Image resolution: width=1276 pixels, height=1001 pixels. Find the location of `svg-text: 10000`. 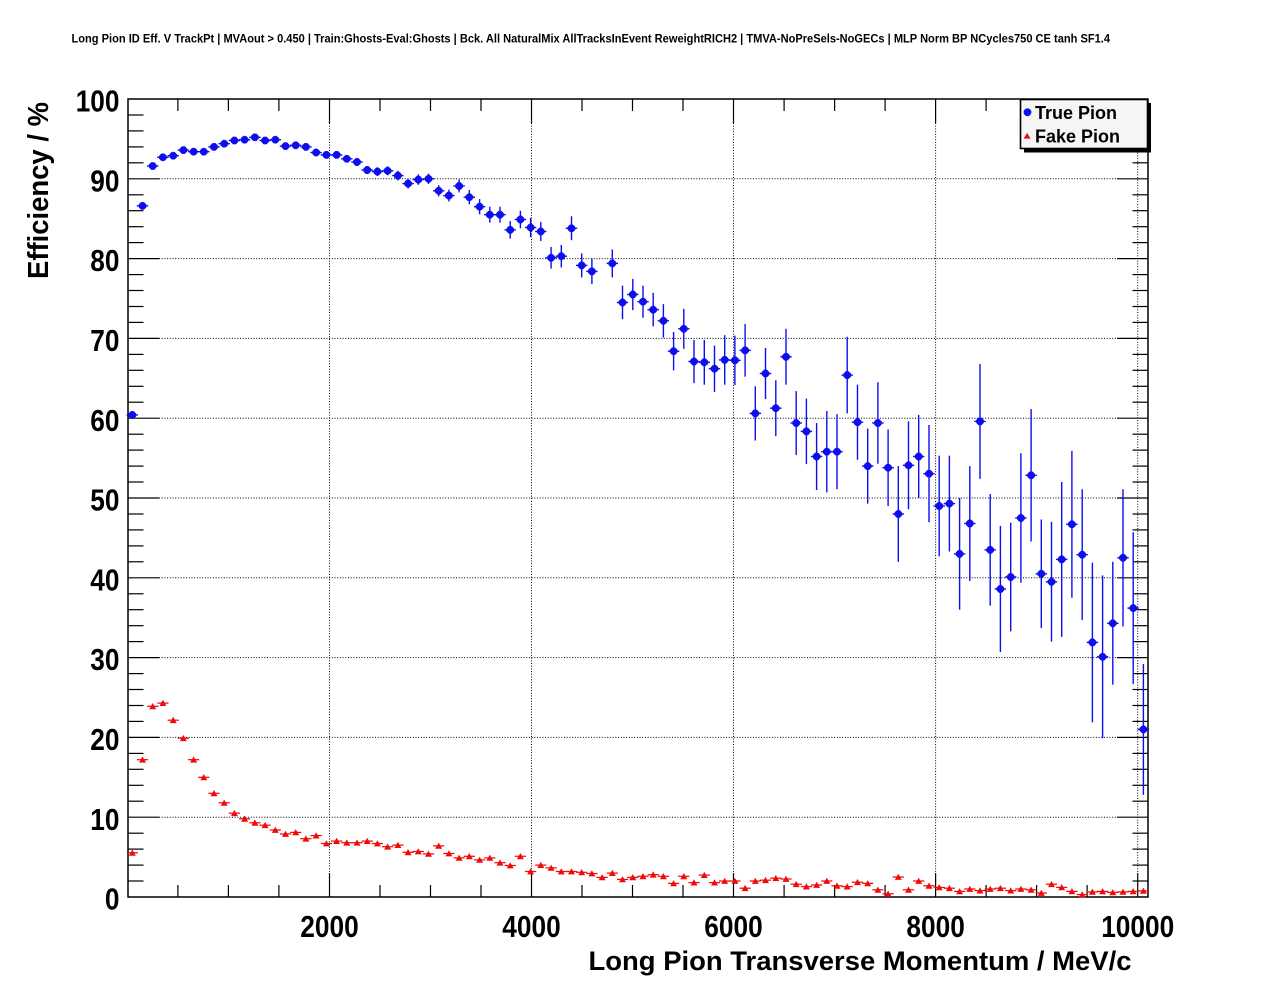

svg-text: 10000 is located at coordinates (1137, 927).